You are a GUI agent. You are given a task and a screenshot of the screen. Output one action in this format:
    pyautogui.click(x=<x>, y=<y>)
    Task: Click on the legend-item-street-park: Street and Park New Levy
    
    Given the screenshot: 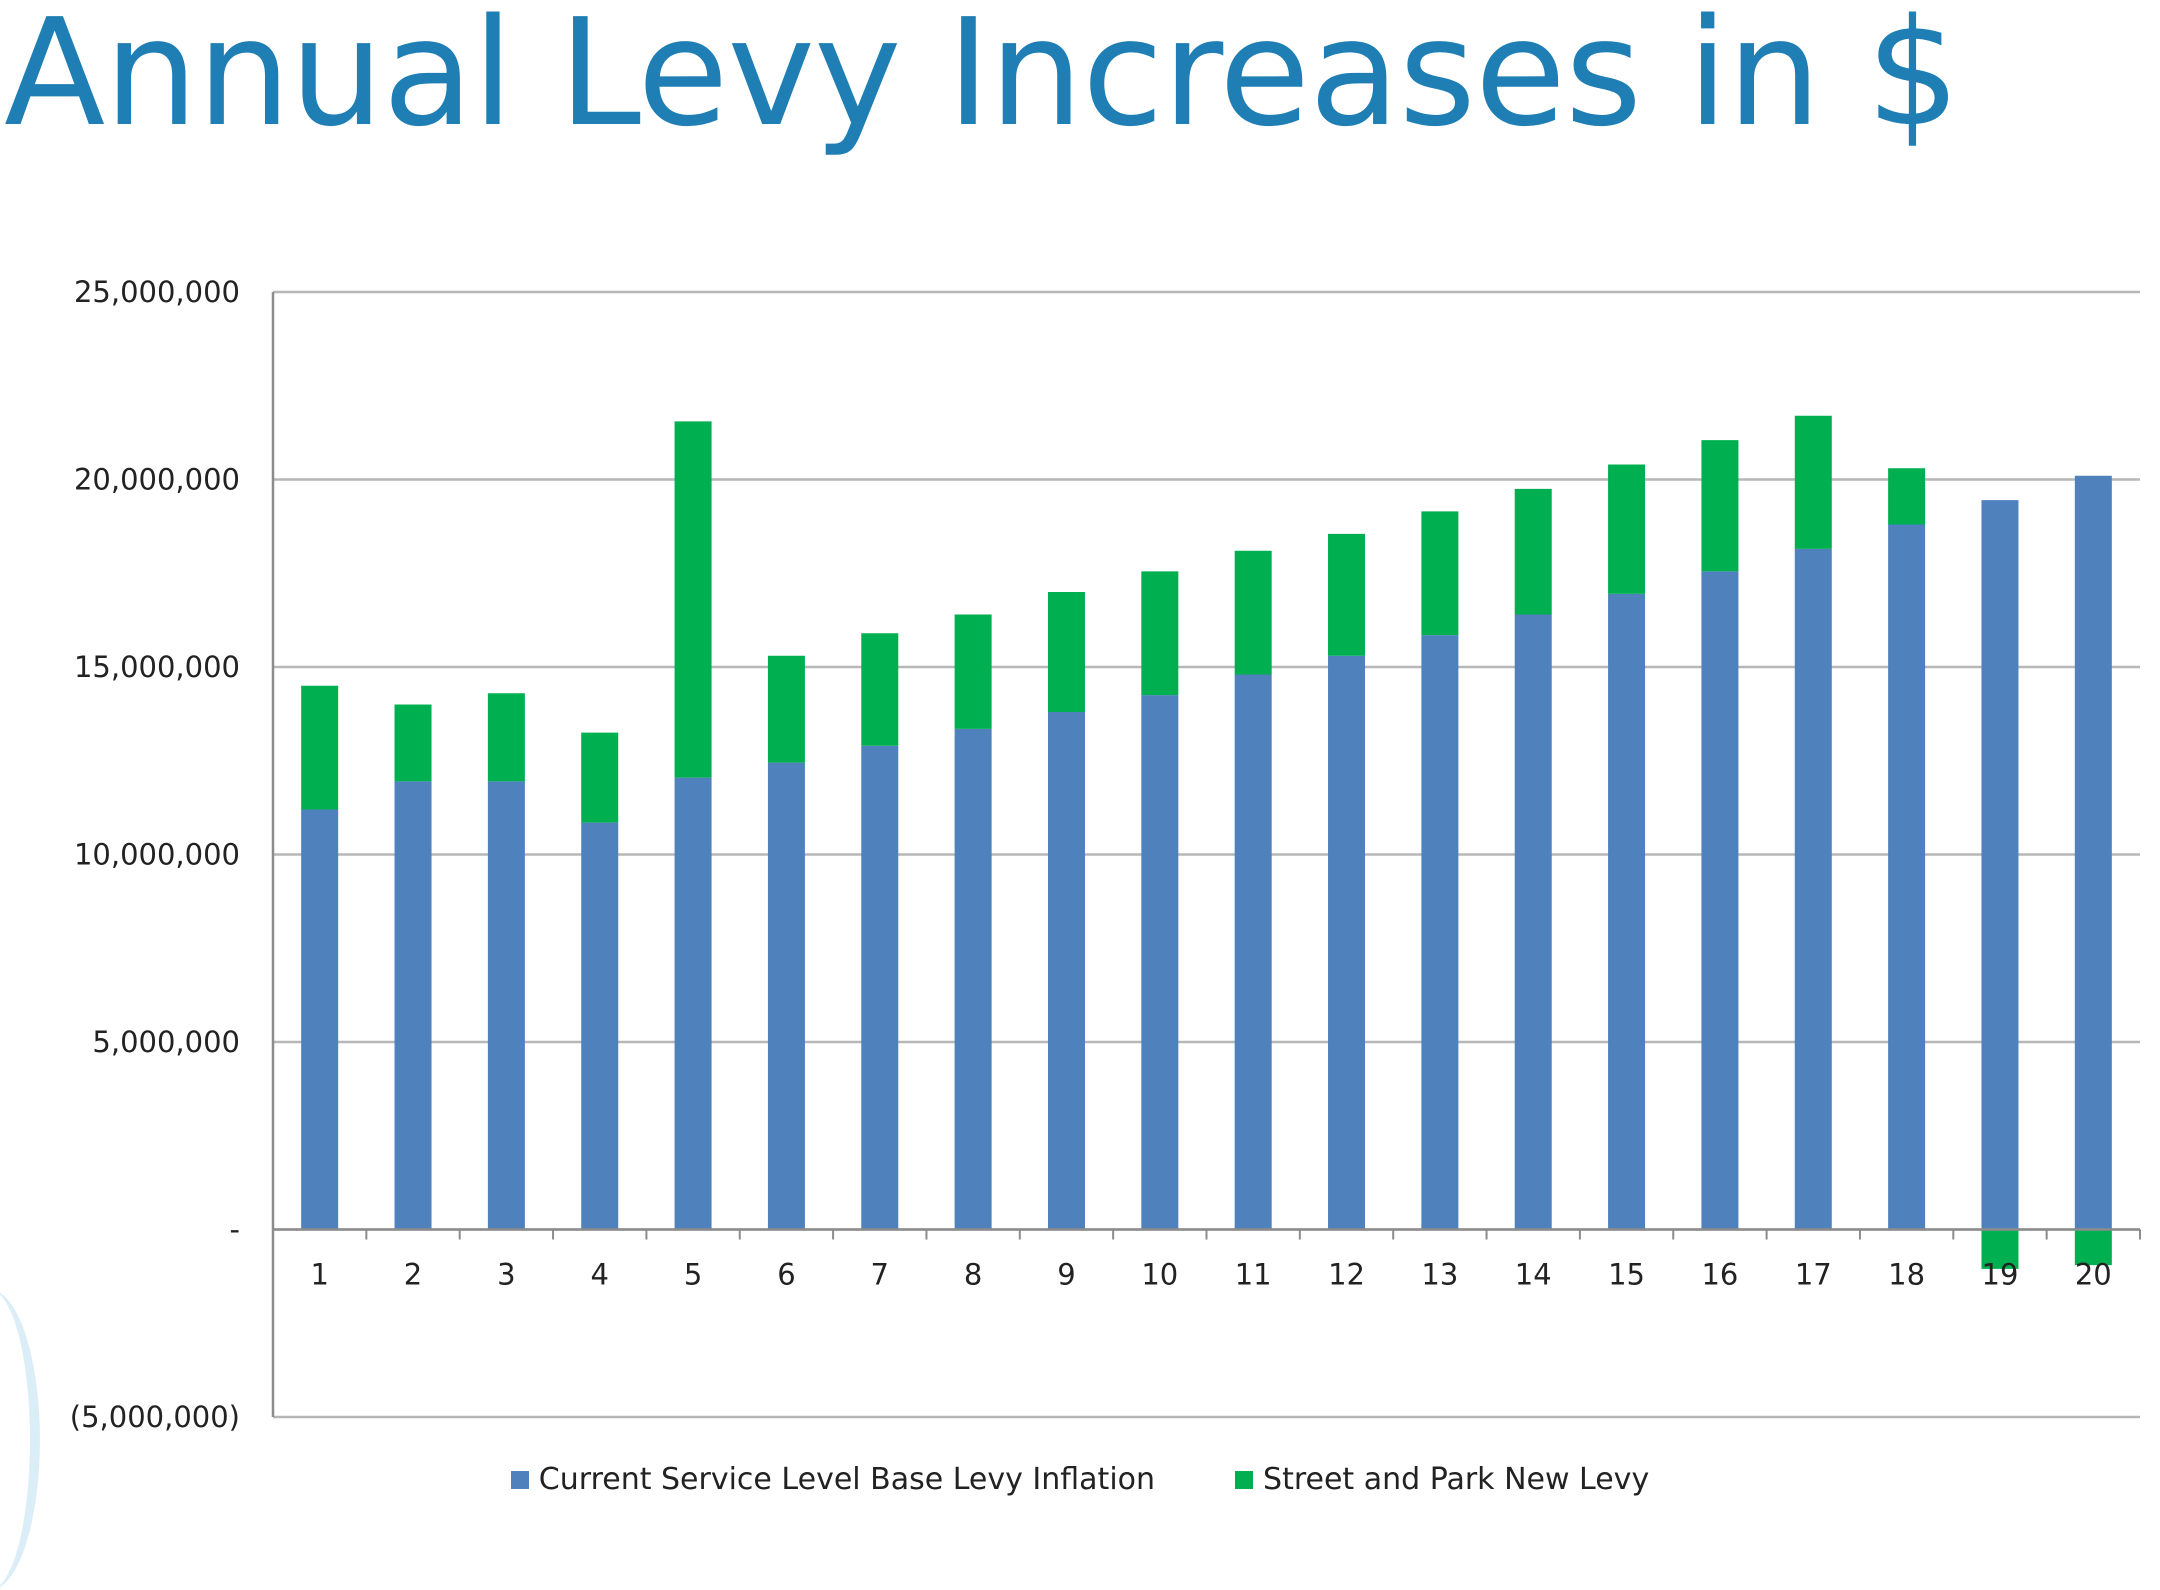 What is the action you would take?
    pyautogui.click(x=1442, y=1479)
    